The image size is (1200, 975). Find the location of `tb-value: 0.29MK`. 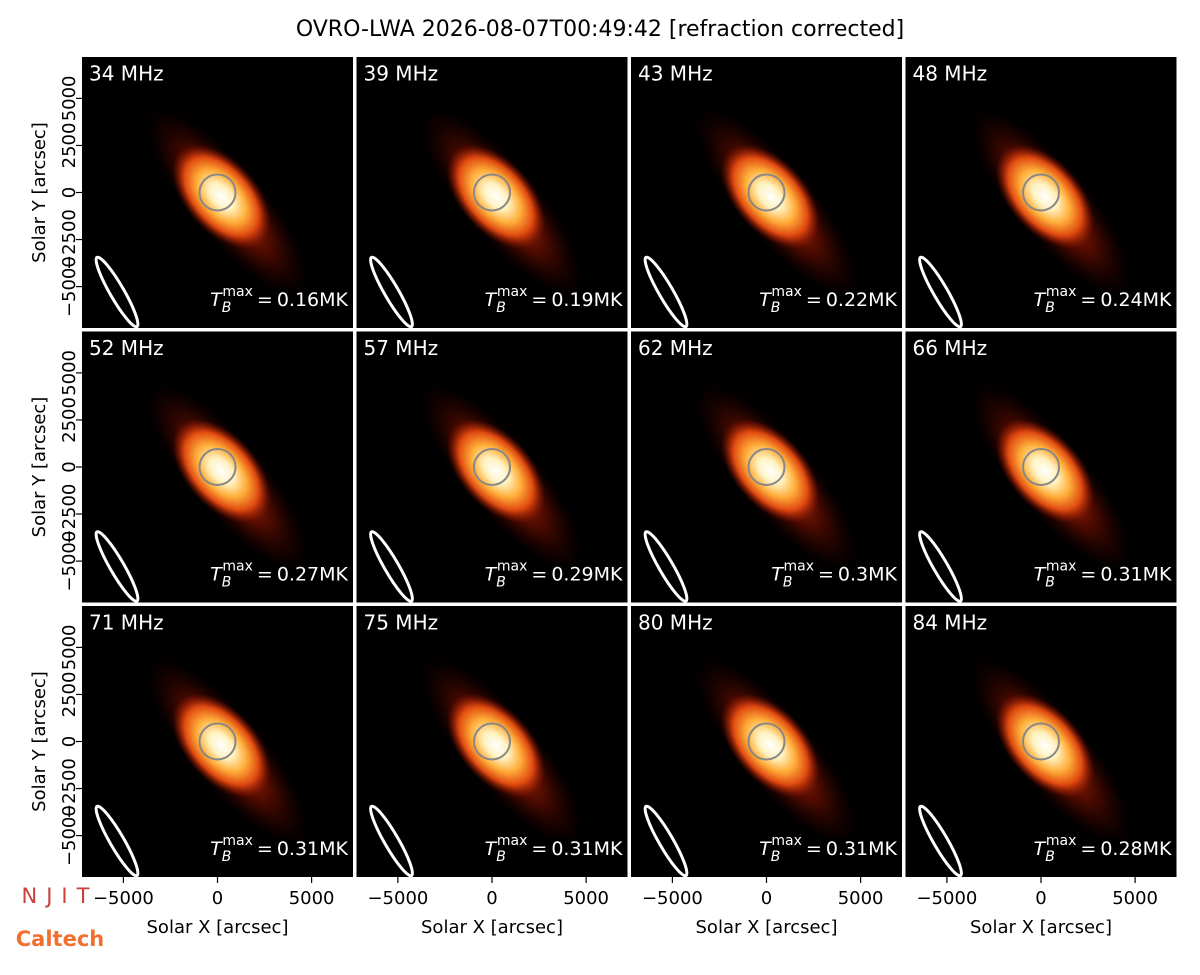

tb-value: 0.29MK is located at coordinates (587, 575).